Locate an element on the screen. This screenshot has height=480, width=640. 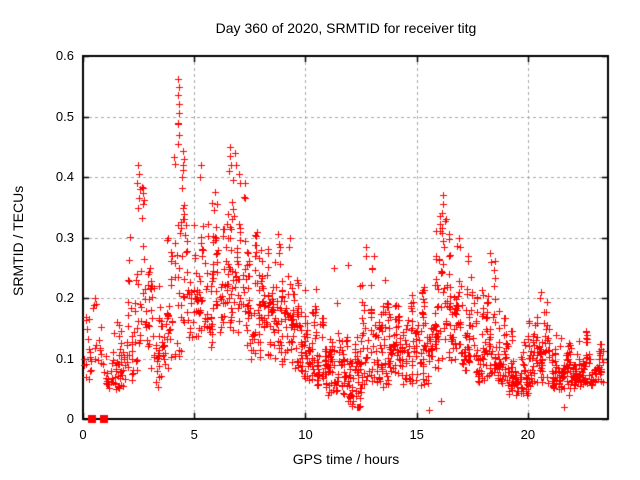
y-tick-label: 0.6 is located at coordinates (64, 55).